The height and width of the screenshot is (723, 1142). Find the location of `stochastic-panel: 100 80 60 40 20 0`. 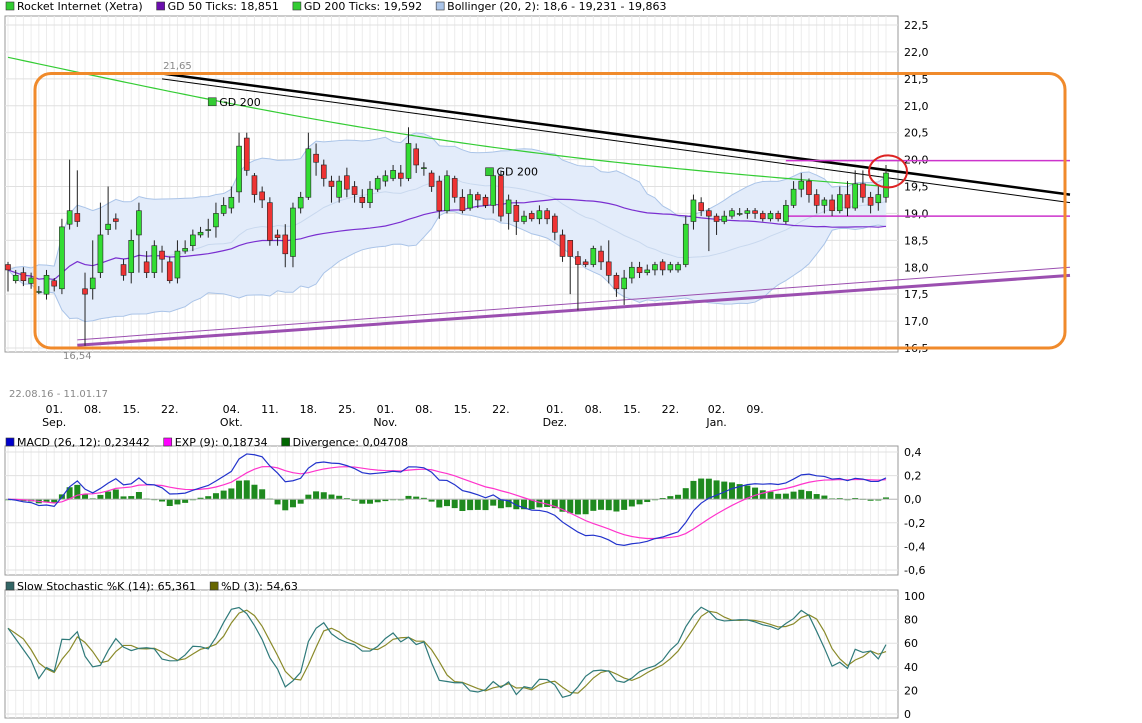

stochastic-panel: 100 80 60 40 20 0 is located at coordinates (464, 655).